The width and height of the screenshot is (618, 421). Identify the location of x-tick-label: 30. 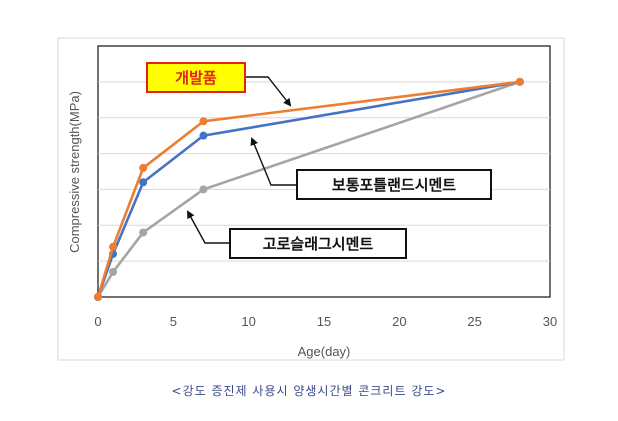
(550, 321).